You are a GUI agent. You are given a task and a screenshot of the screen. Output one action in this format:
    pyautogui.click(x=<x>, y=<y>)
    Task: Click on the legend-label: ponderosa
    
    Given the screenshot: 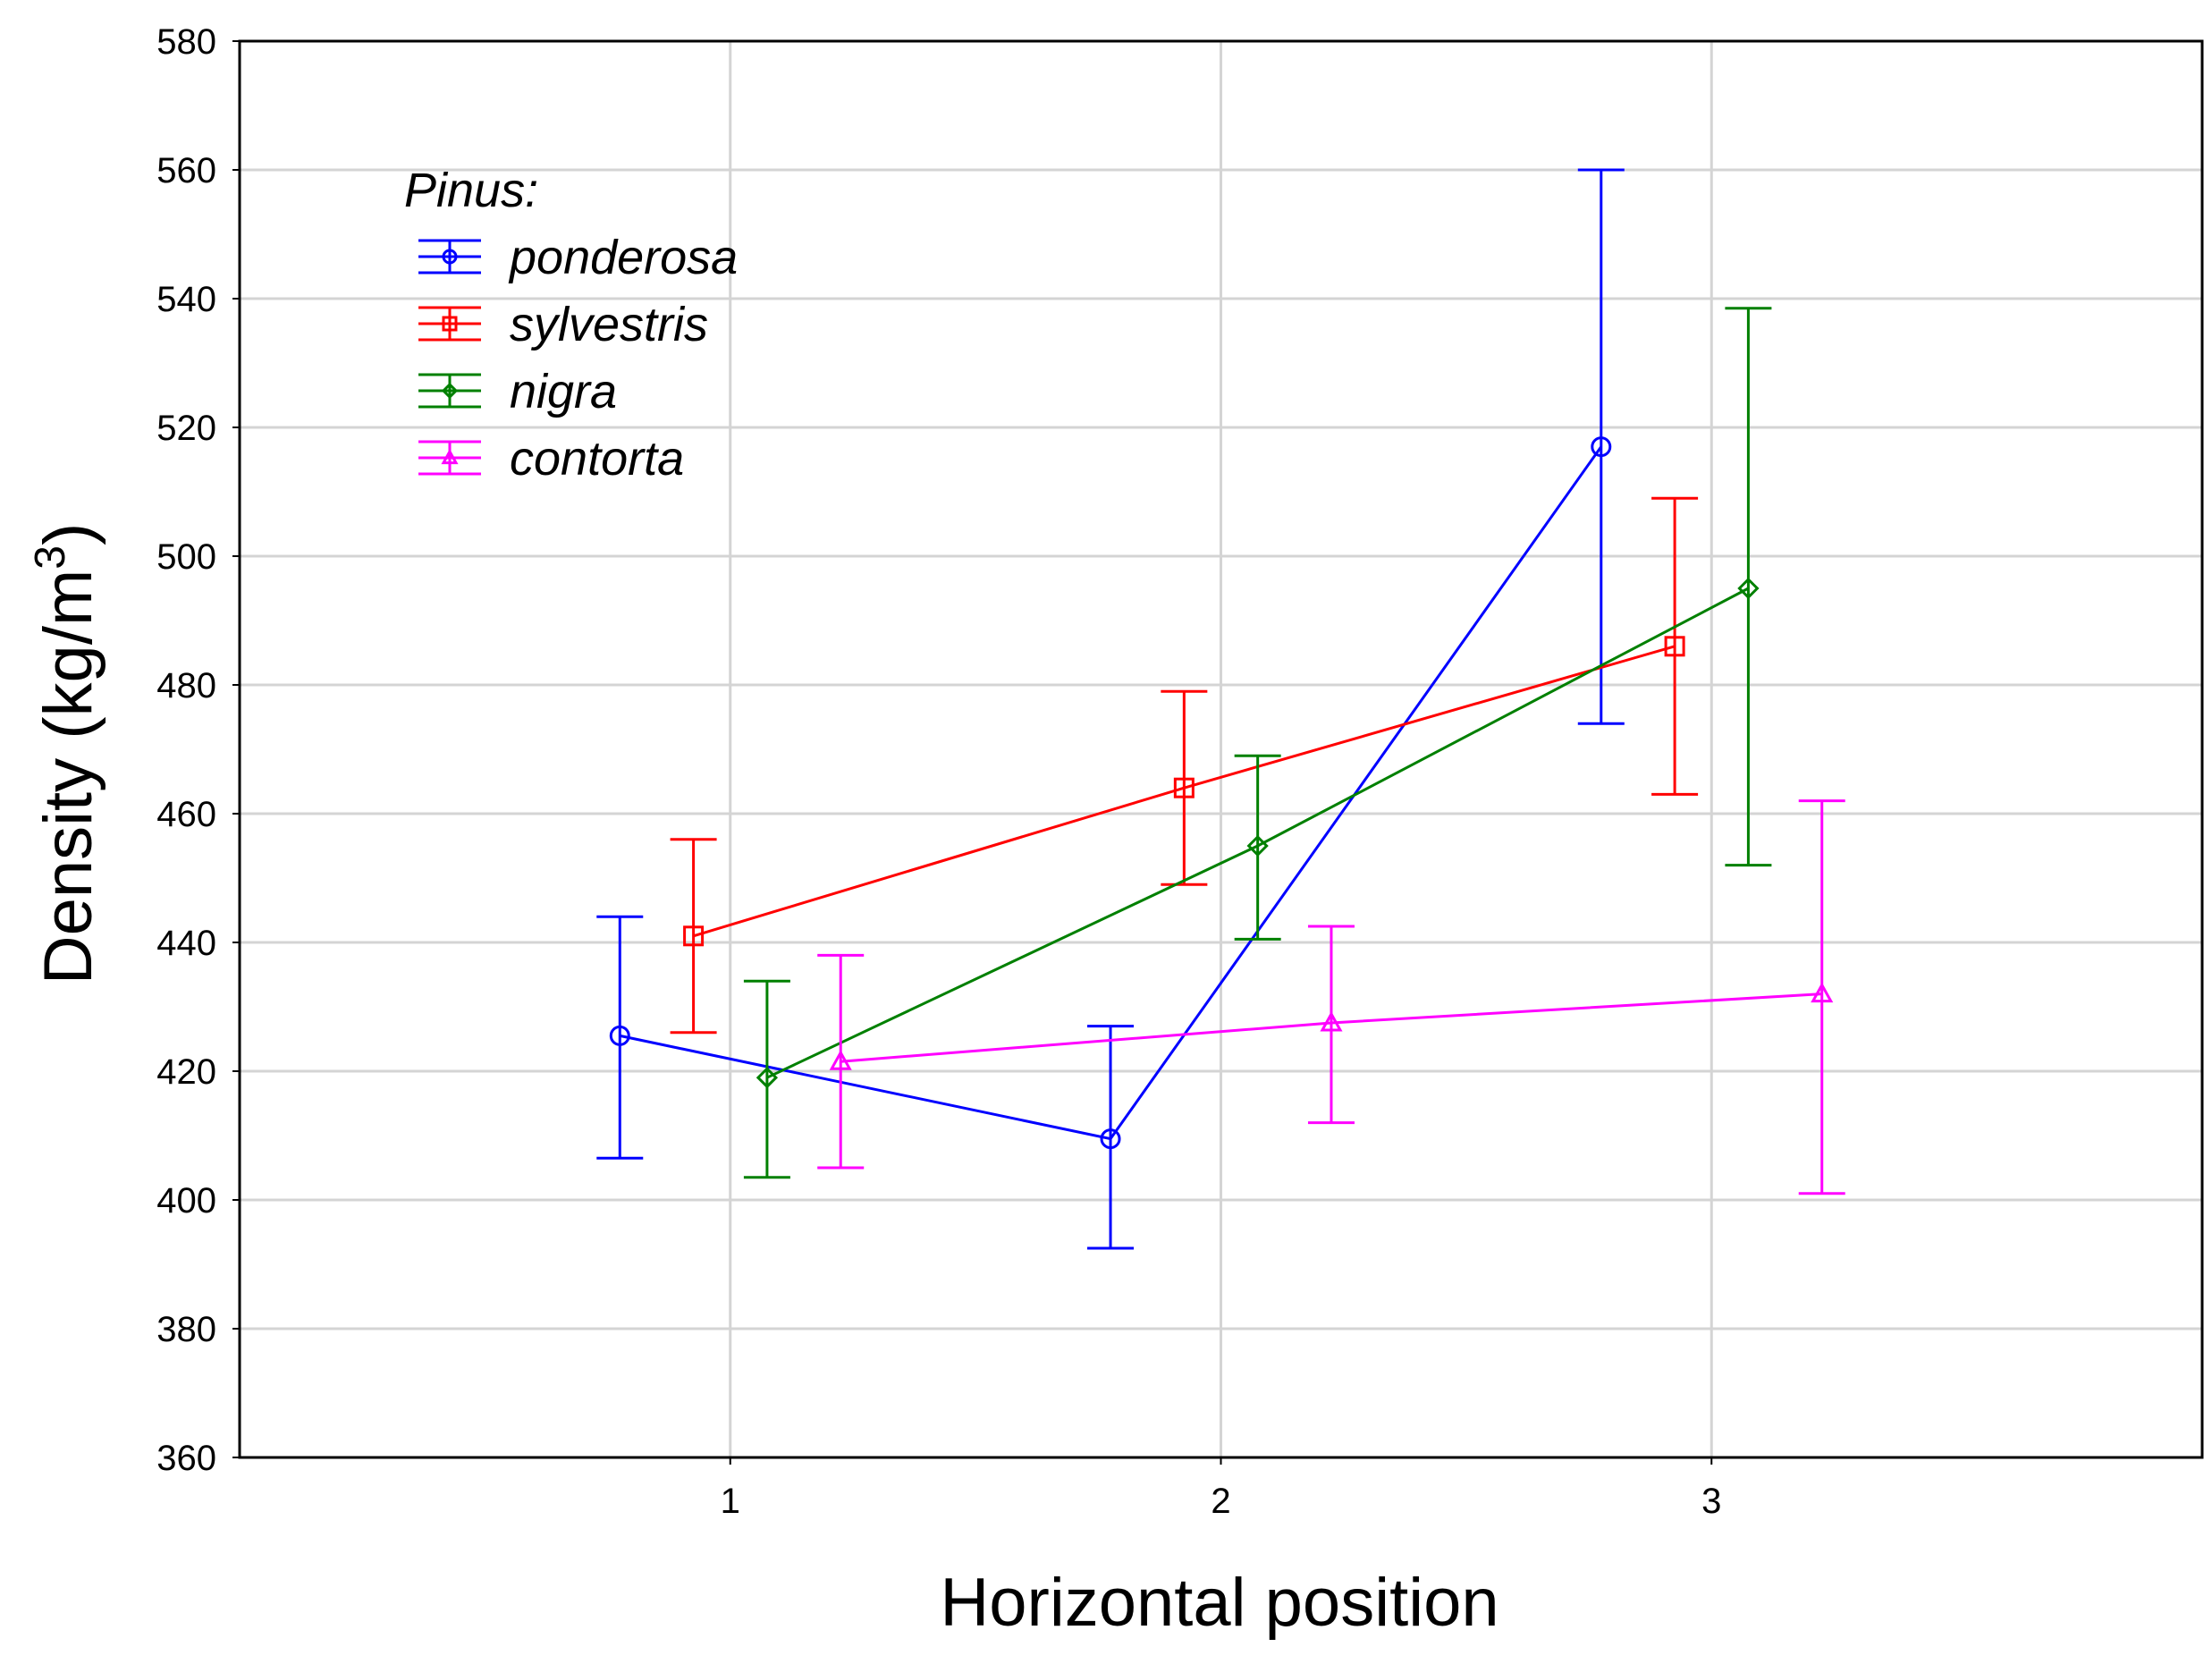 What is the action you would take?
    pyautogui.click(x=623, y=257)
    